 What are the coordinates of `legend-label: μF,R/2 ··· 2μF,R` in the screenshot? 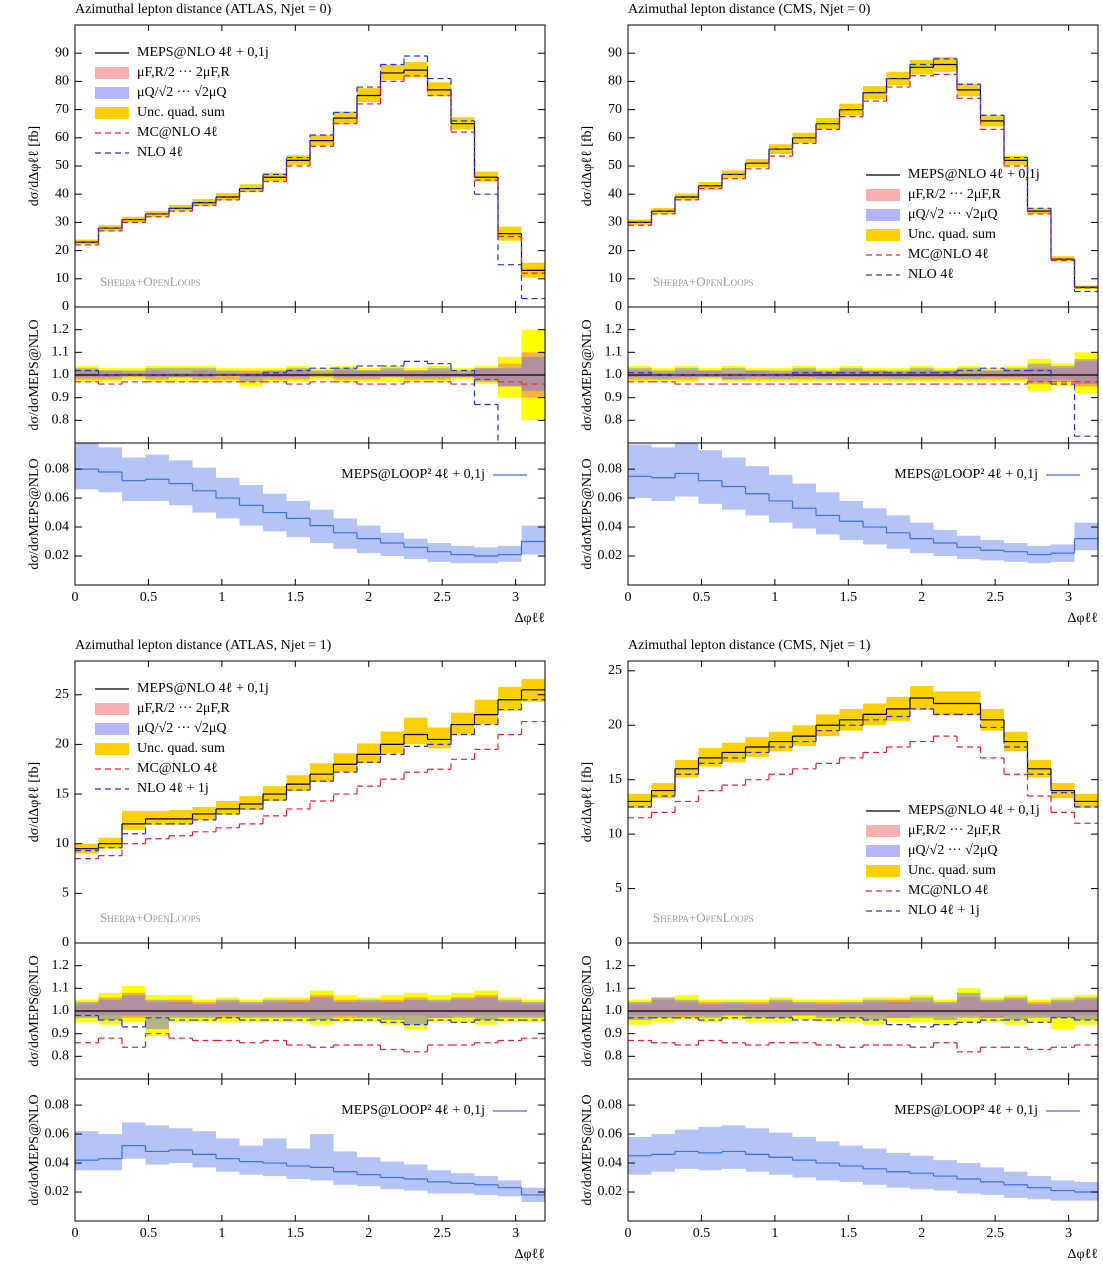 It's located at (184, 72).